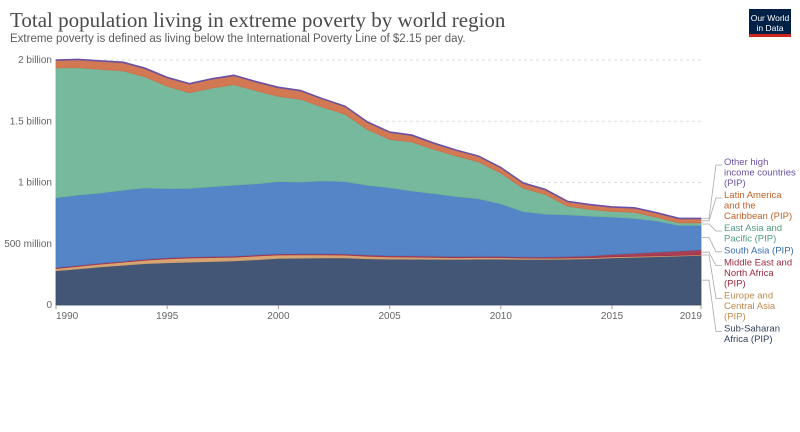 This screenshot has height=432, width=800. I want to click on y-tick-label: 1 billion, so click(35, 183).